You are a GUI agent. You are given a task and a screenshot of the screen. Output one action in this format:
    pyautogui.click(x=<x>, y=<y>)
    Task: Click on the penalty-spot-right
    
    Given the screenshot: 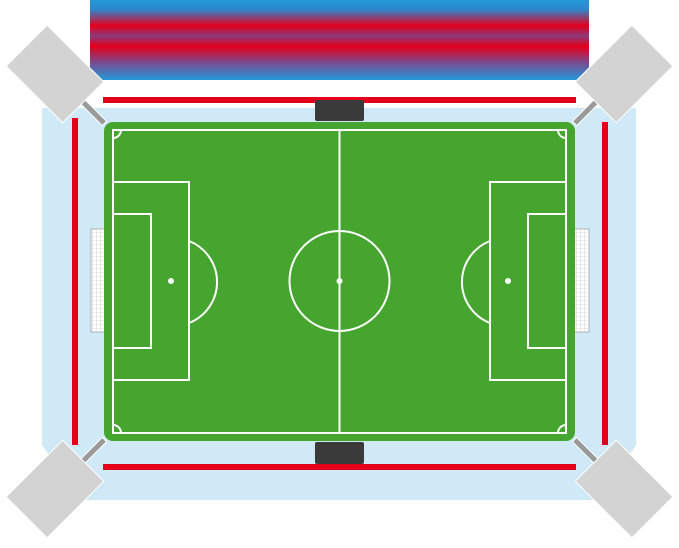 What is the action you would take?
    pyautogui.click(x=508, y=281)
    